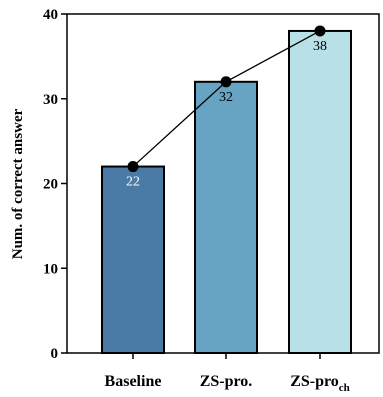  I want to click on data-label: 22, so click(133, 182).